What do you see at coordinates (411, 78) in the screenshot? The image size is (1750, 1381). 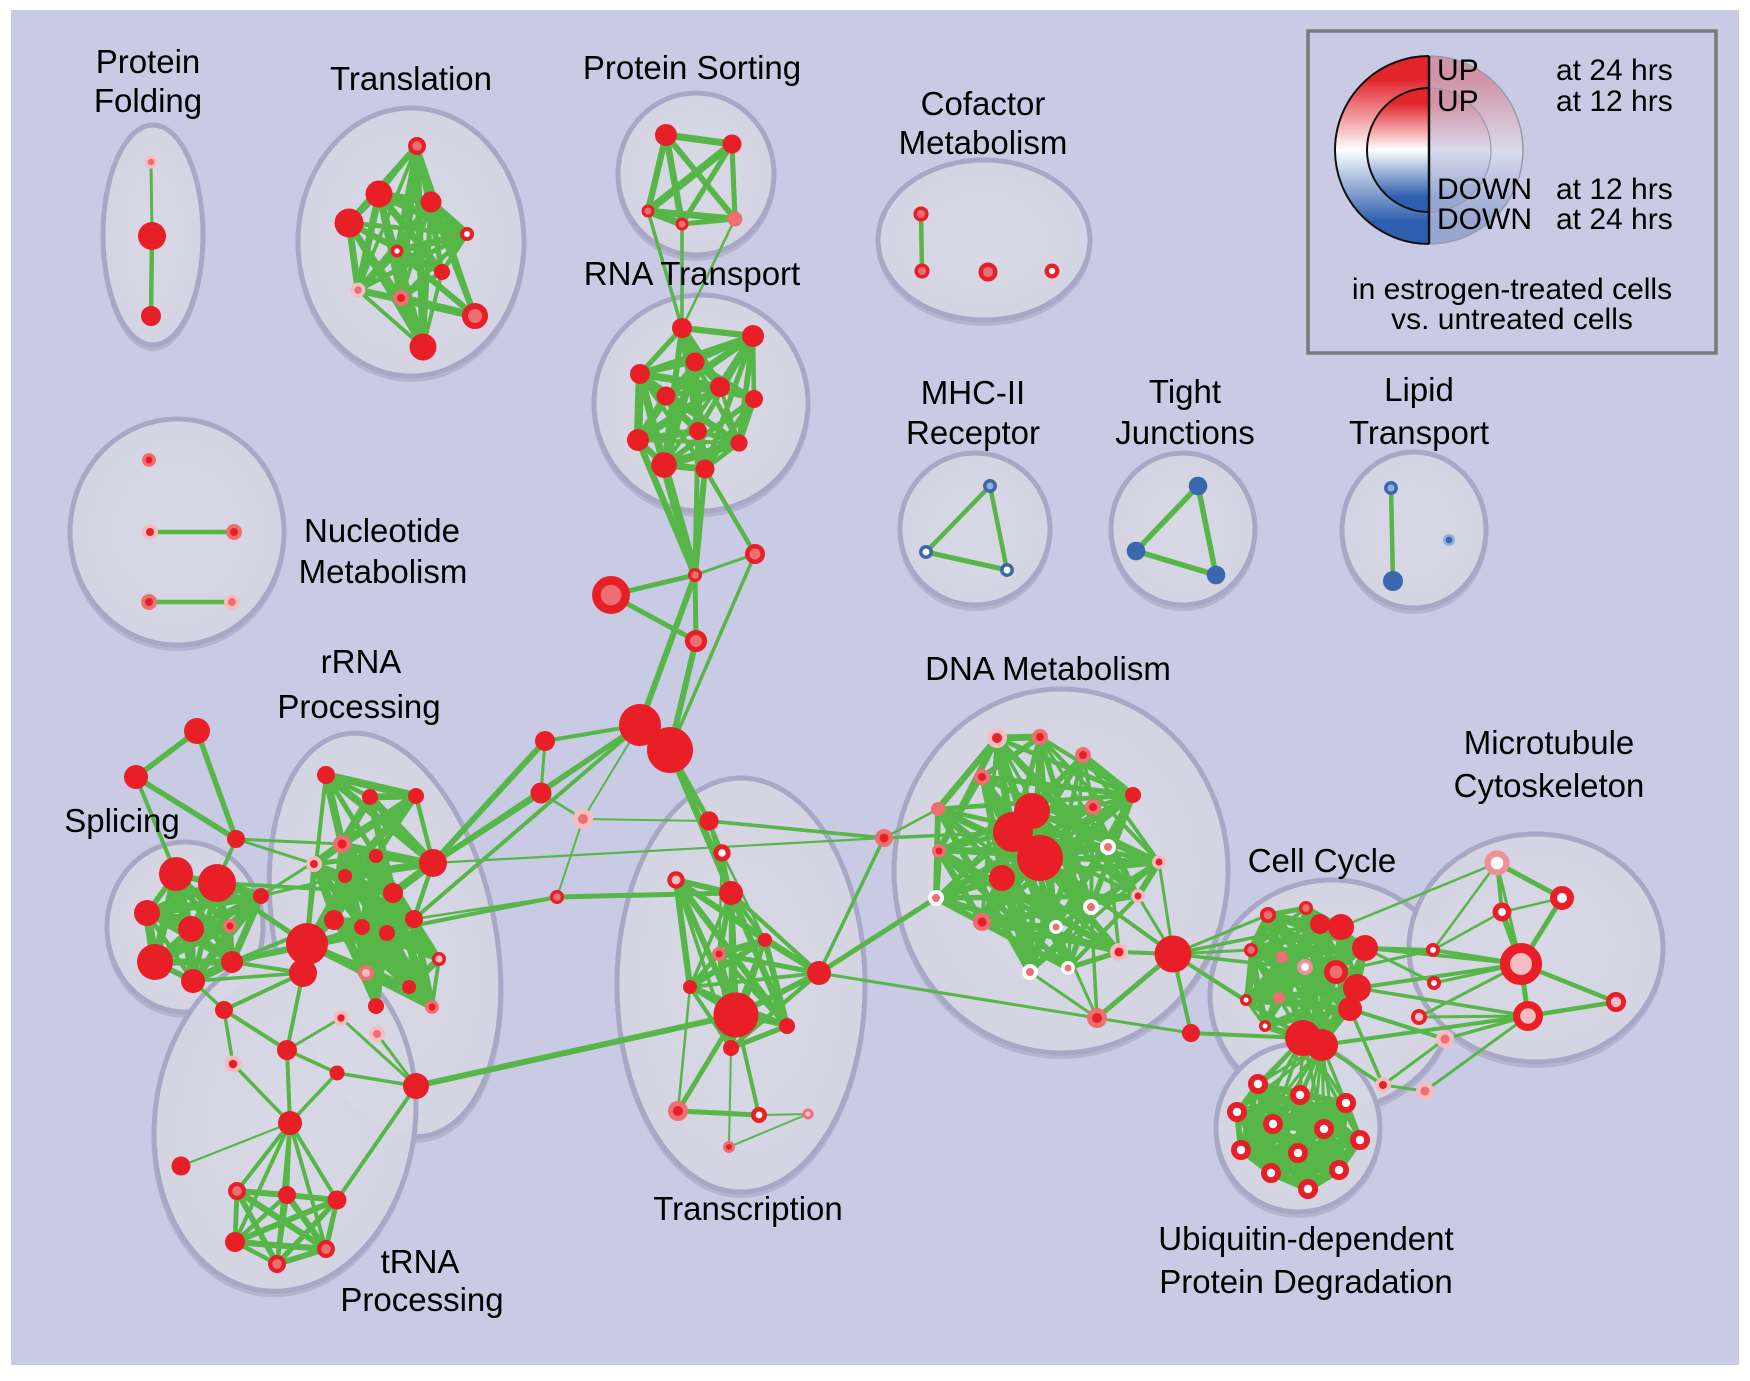 I see `svg-text: Translation` at bounding box center [411, 78].